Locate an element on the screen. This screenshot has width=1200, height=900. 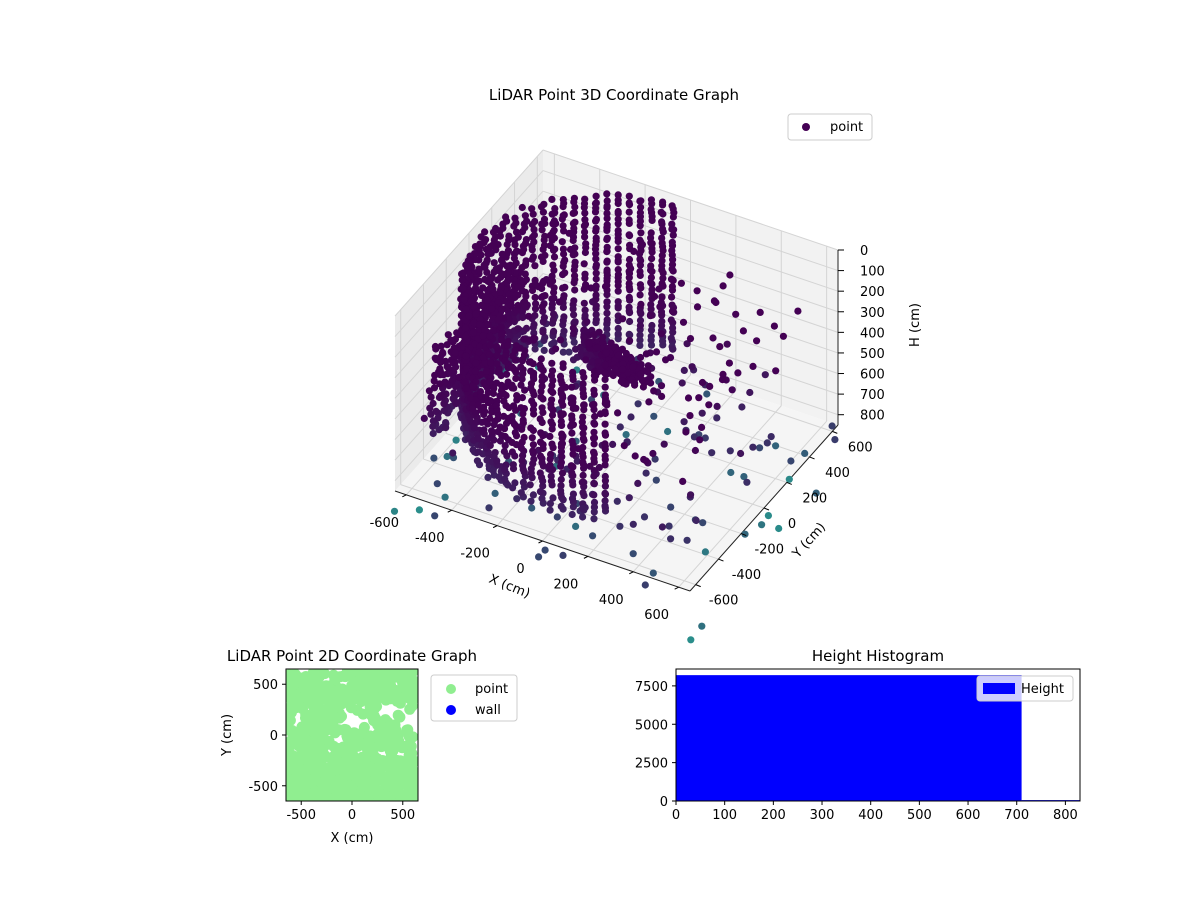
y-tick-label-3d: -200 is located at coordinates (769, 550).